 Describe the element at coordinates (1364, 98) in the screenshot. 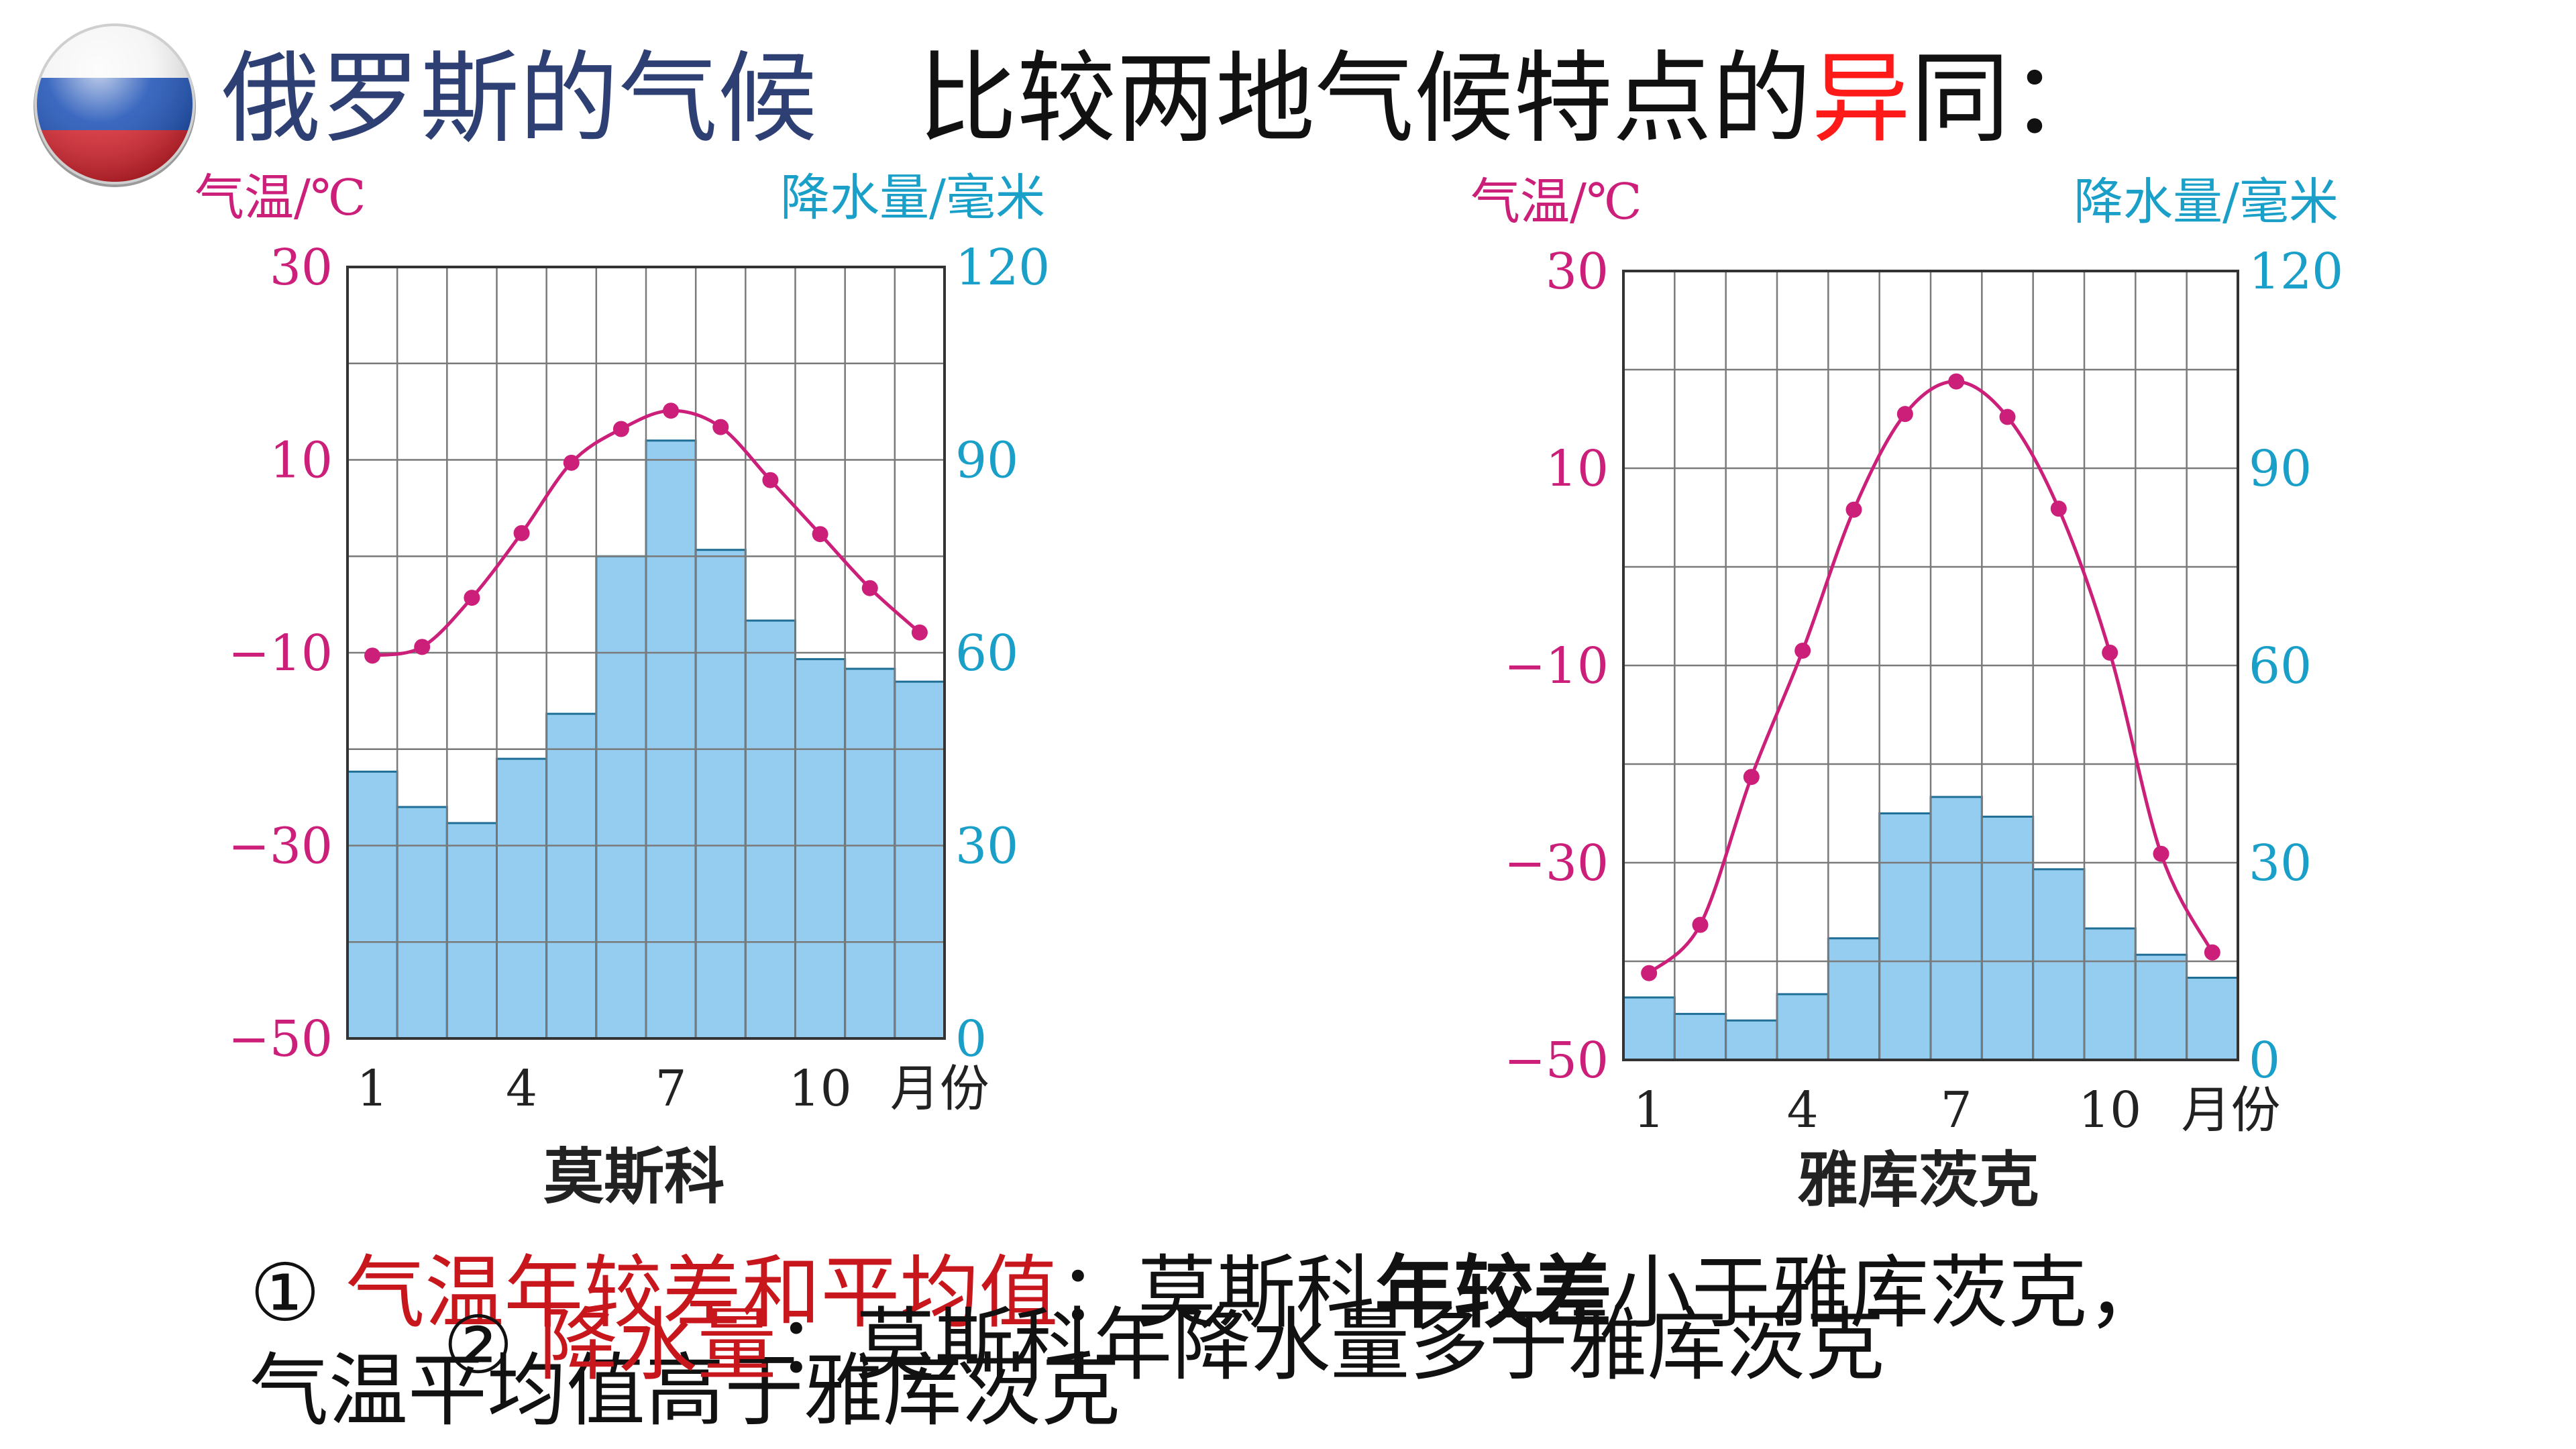

I see `question-text-pre: 比较两地气候特点的` at that location.